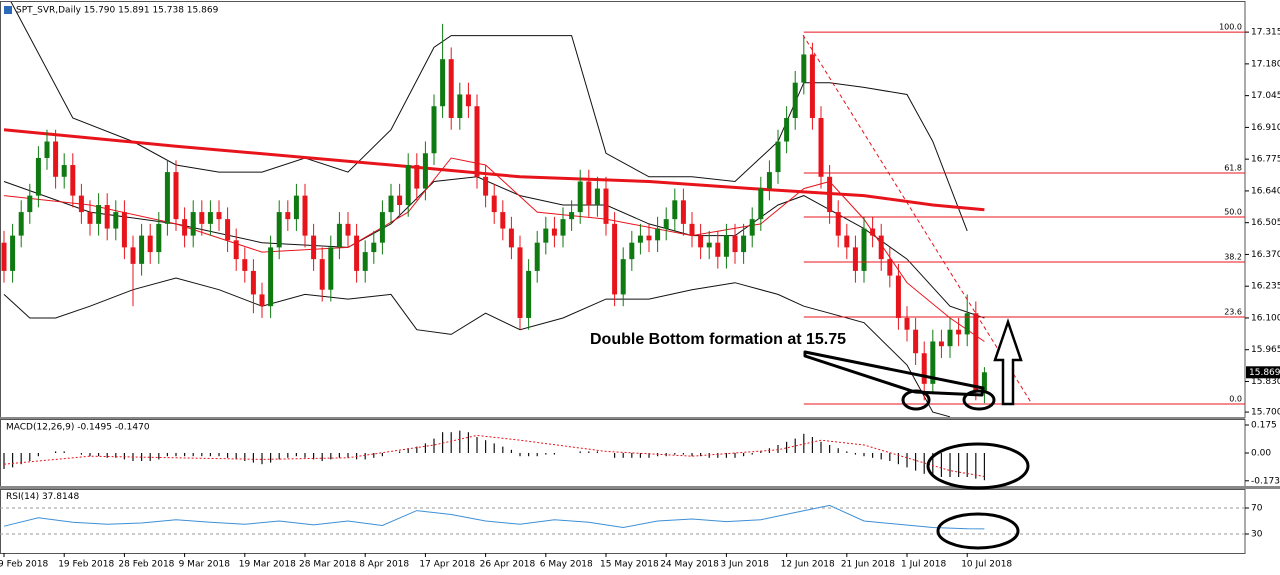 The image size is (1280, 575). Describe the element at coordinates (1265, 160) in the screenshot. I see `y-tick-label: 16.775` at that location.